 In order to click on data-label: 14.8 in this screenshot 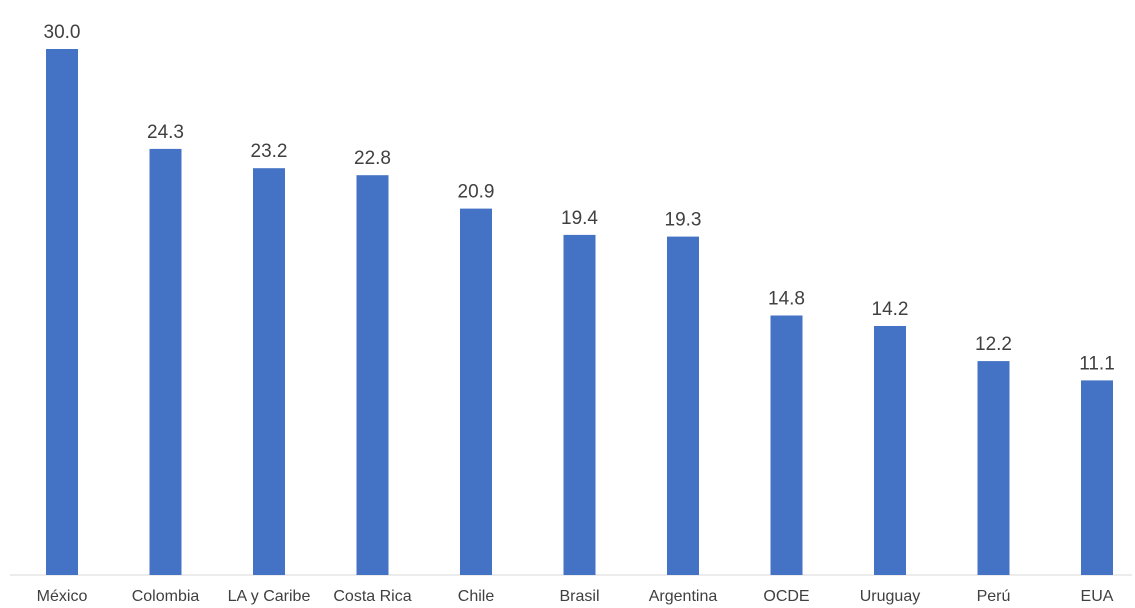, I will do `click(786, 299)`.